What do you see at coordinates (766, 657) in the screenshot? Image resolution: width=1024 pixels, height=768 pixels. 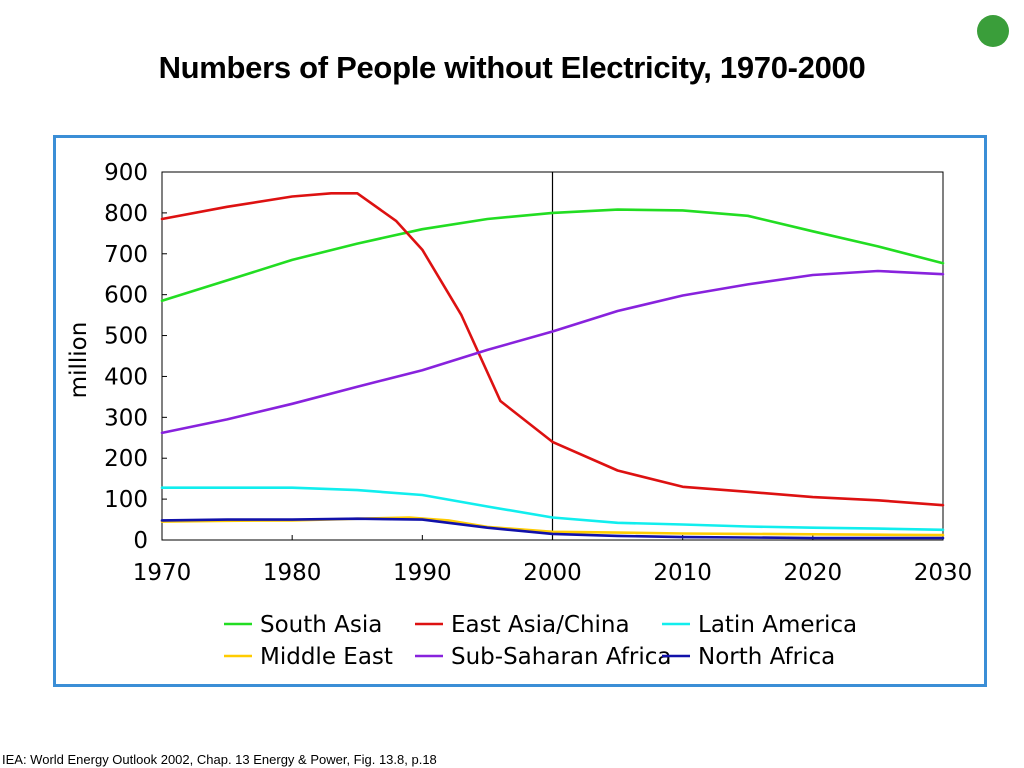 I see `legend-label-north-africa: North Africa` at bounding box center [766, 657].